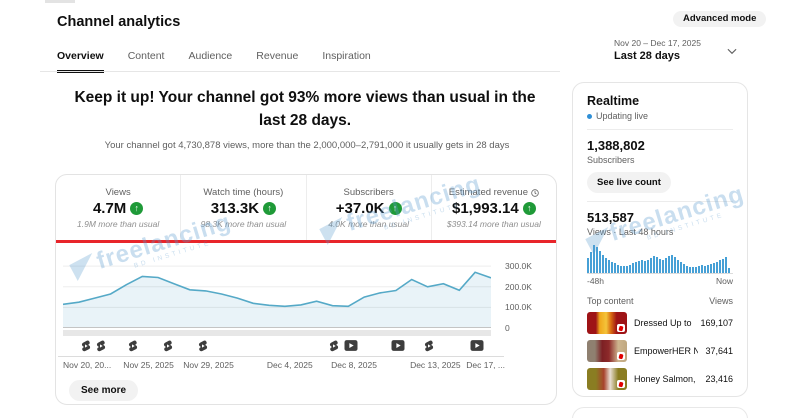 The height and width of the screenshot is (418, 800). I want to click on metric-views-note: 1.9M more than usual, so click(118, 224).